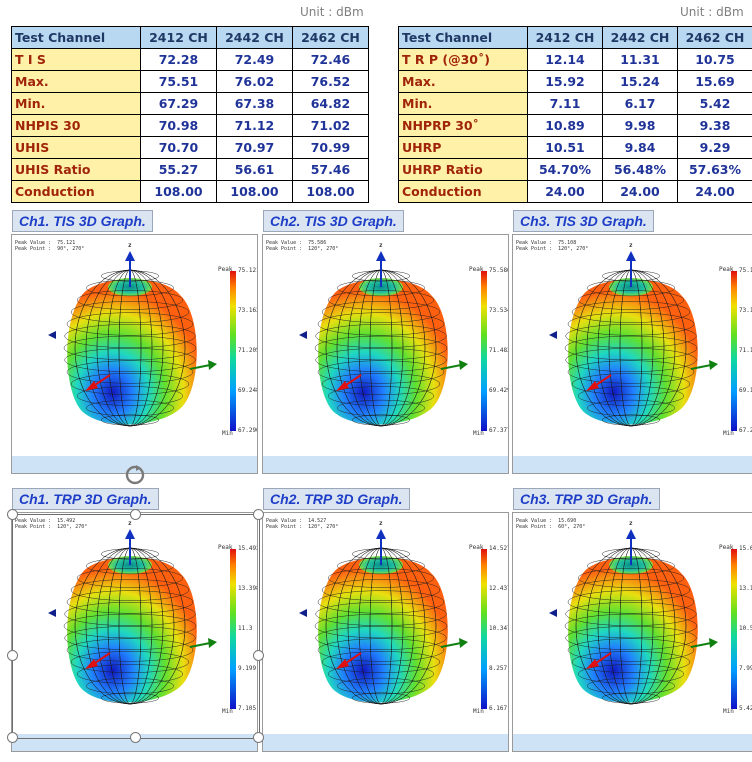  I want to click on row-label: UHIS, so click(76, 147).